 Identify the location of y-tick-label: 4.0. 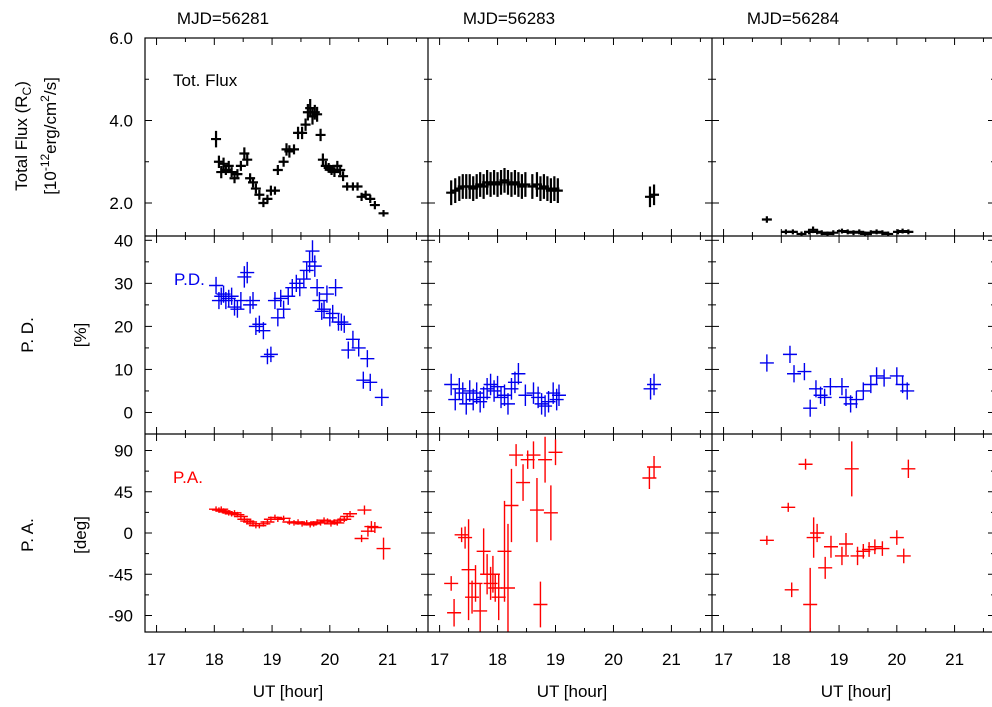
(121, 121).